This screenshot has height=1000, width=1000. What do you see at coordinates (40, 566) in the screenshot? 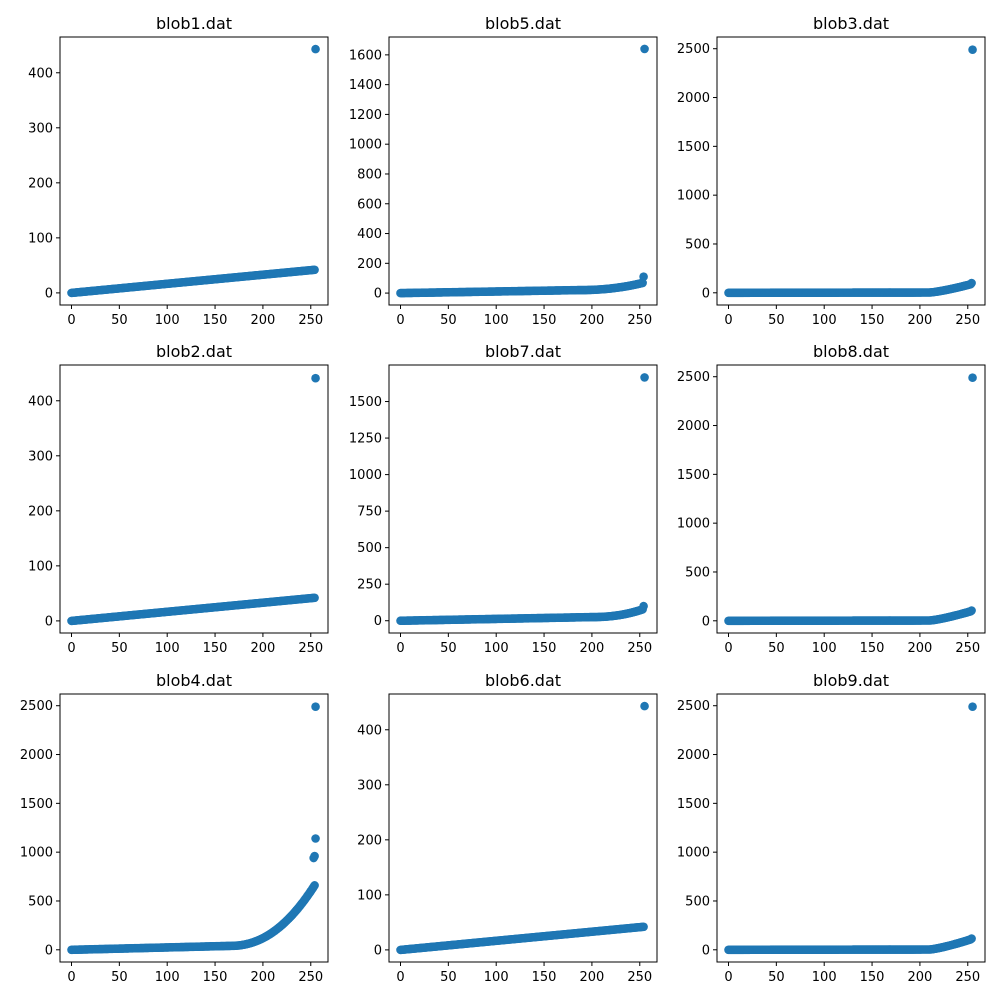
I see `y-tick-label: 100` at bounding box center [40, 566].